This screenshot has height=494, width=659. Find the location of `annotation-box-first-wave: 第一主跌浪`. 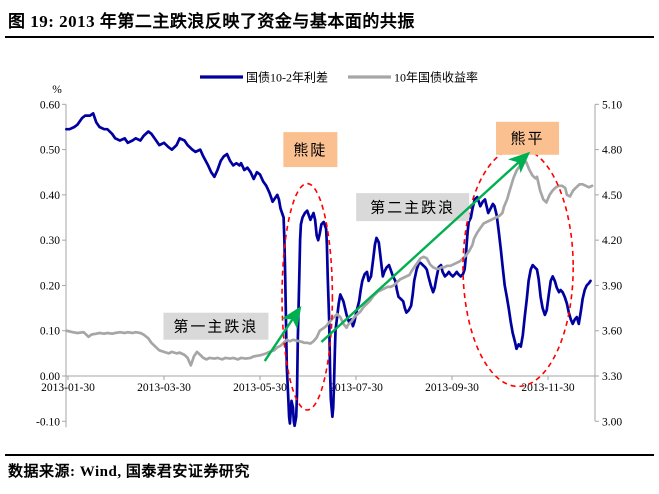

annotation-box-first-wave: 第一主跌浪 is located at coordinates (216, 326).